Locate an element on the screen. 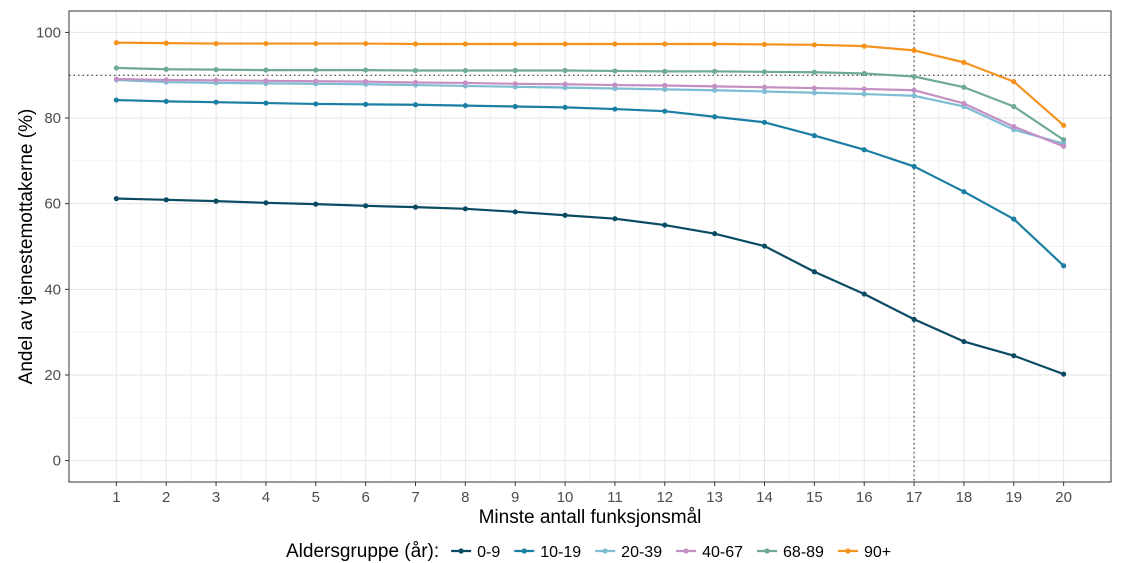 This screenshot has height=563, width=1128. x-tick-label: 2 is located at coordinates (166, 497).